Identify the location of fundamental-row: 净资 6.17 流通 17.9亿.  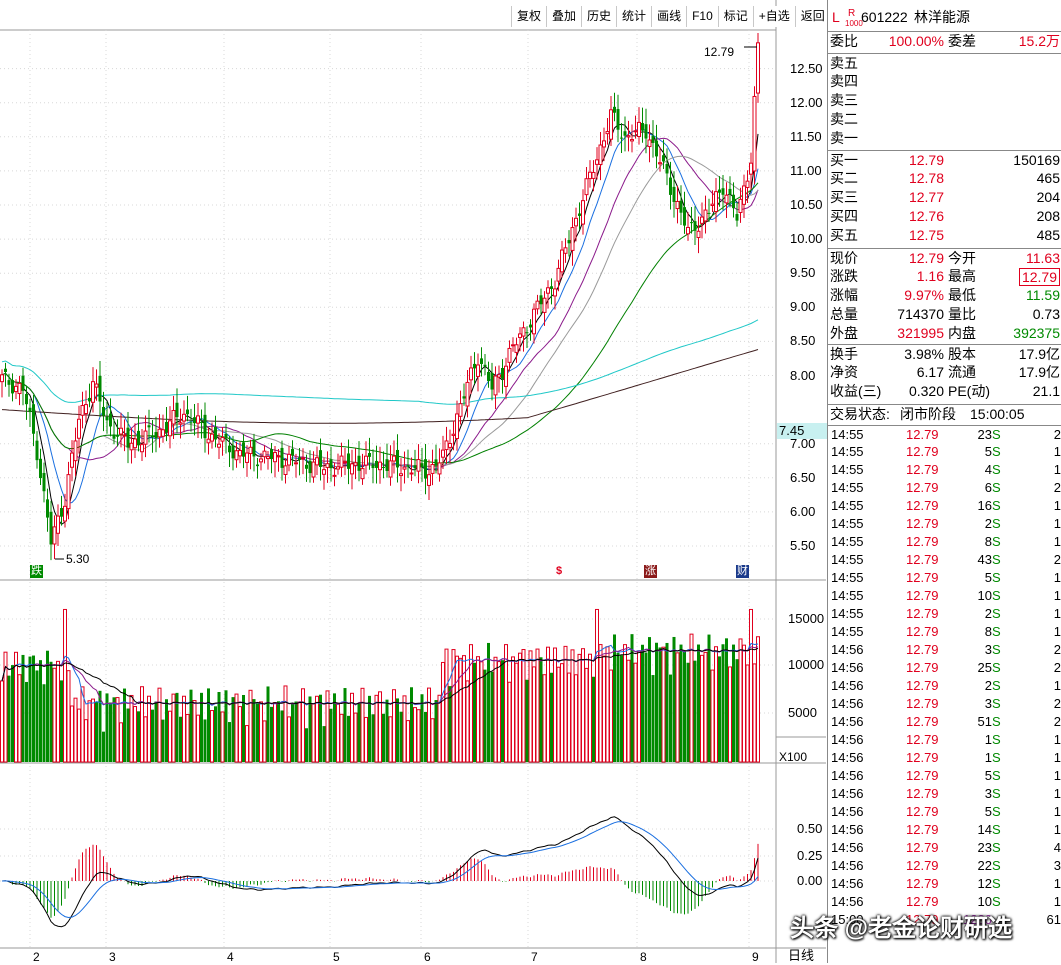
(944, 372).